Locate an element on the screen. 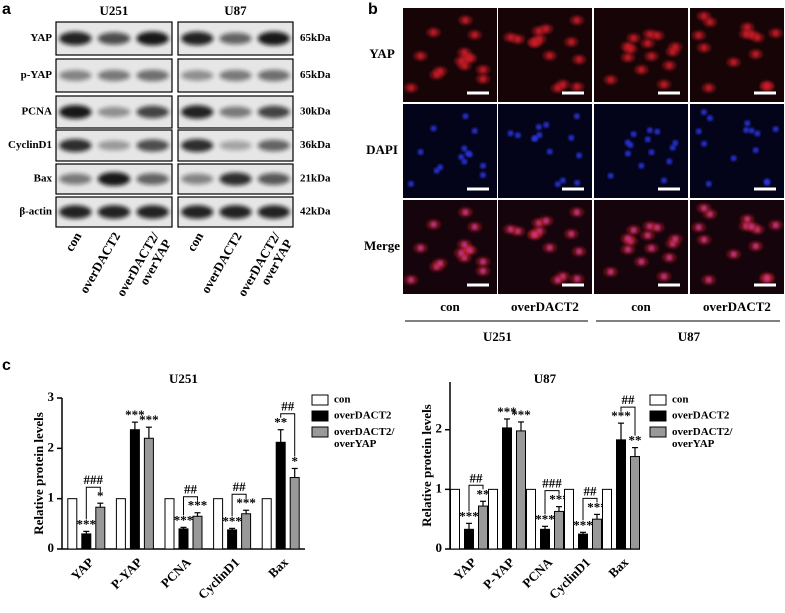 The image size is (785, 613). comparison-label: ### is located at coordinates (552, 483).